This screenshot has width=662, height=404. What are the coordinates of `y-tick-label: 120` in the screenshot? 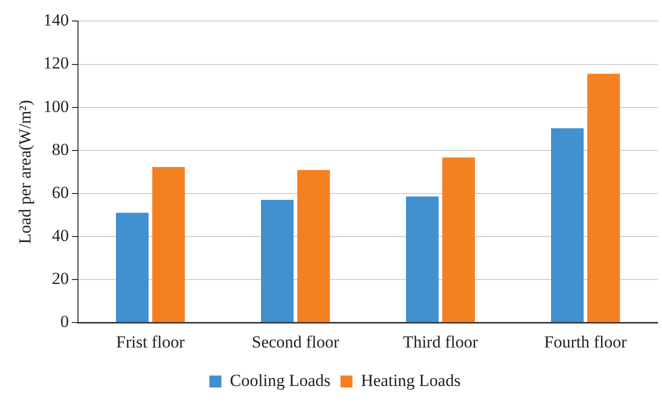 It's located at (56, 63).